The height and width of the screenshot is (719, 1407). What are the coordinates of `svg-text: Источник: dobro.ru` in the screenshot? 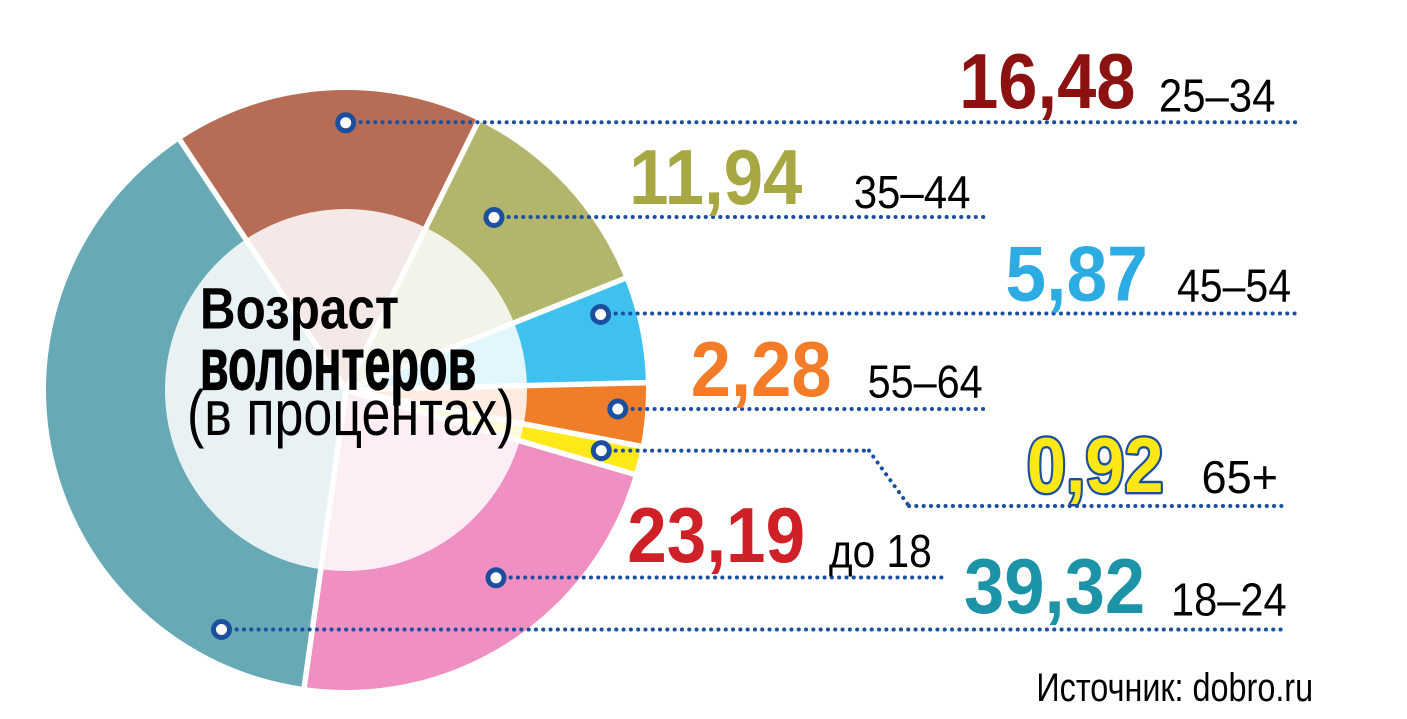 It's located at (1174, 688).